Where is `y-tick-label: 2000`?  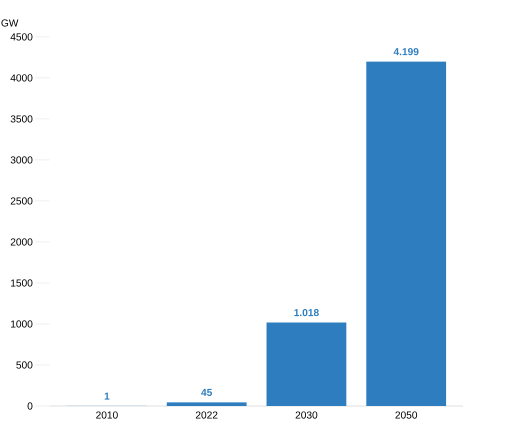
y-tick-label: 2000 is located at coordinates (21, 242).